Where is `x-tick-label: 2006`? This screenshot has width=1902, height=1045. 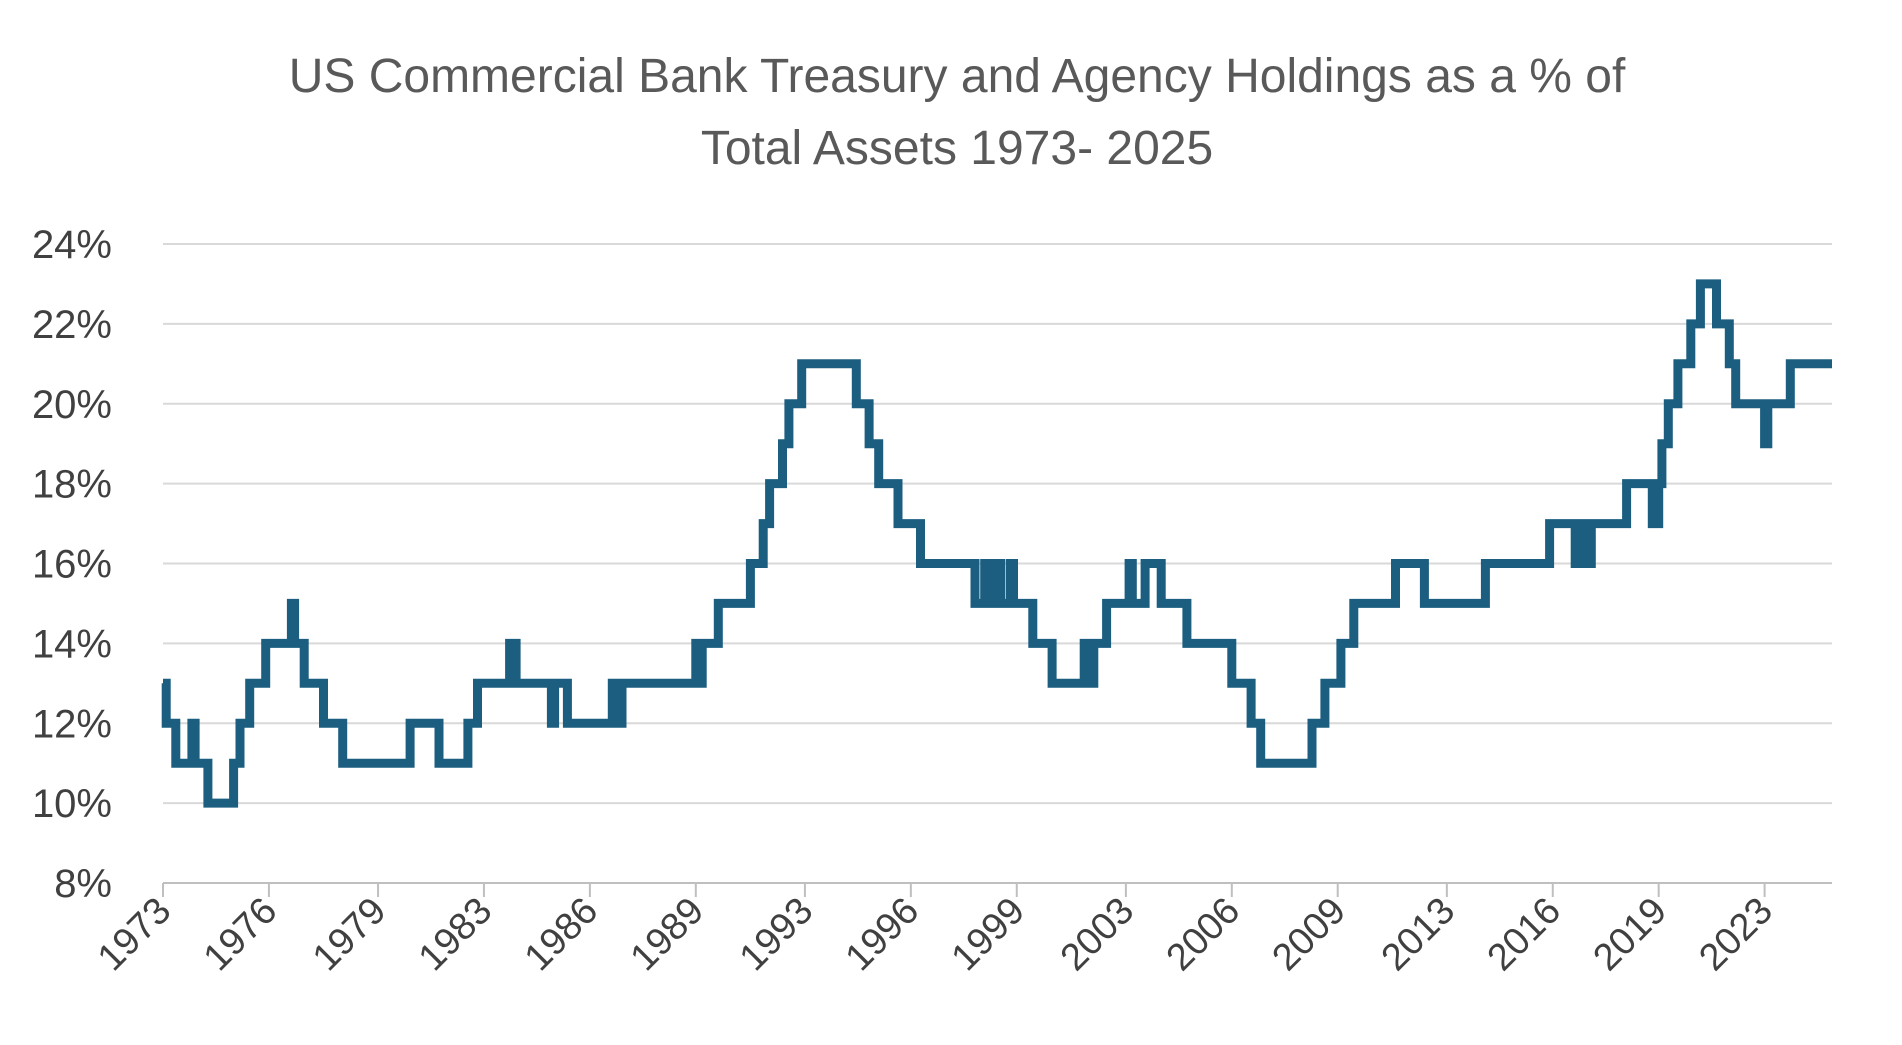
x-tick-label: 2006 is located at coordinates (1203, 934).